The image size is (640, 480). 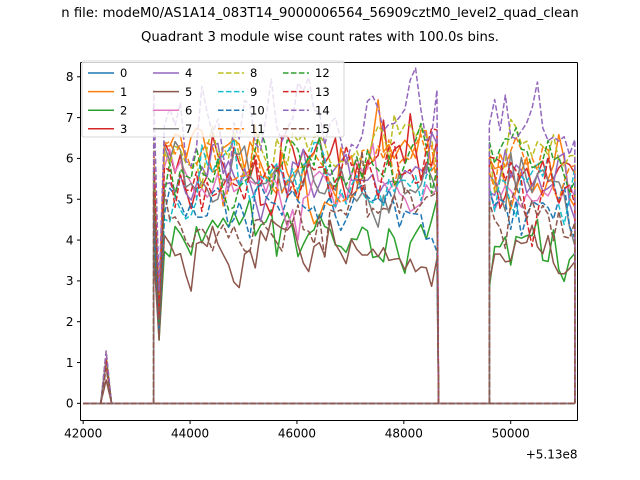 What do you see at coordinates (321, 441) in the screenshot?
I see `x-axis-ticks: 42000 44000 46000 48000 50000 +5.13e8` at bounding box center [321, 441].